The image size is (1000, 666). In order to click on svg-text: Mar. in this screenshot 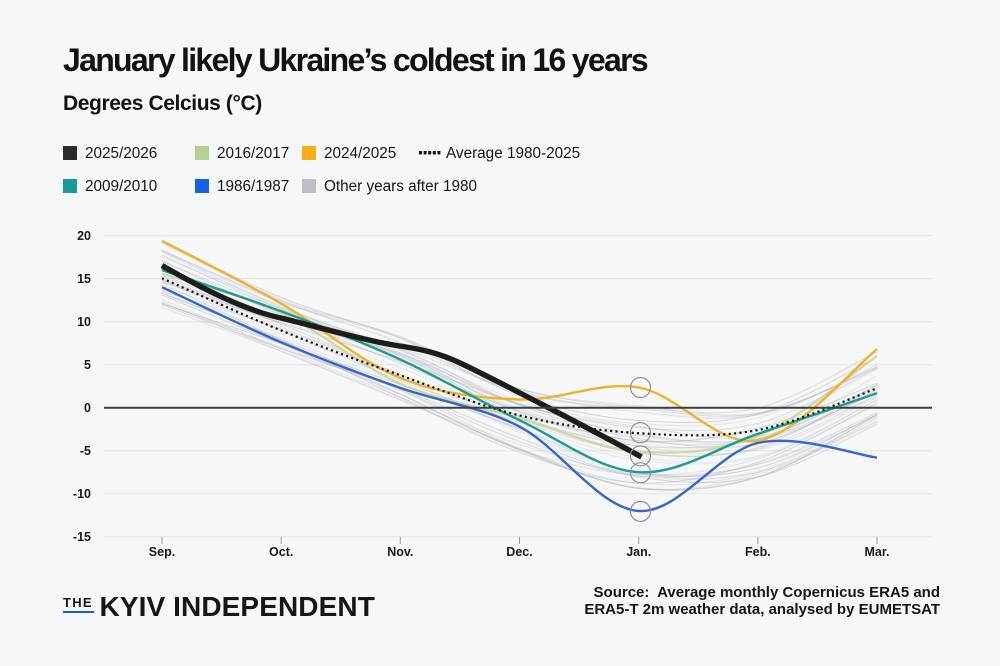, I will do `click(876, 552)`.